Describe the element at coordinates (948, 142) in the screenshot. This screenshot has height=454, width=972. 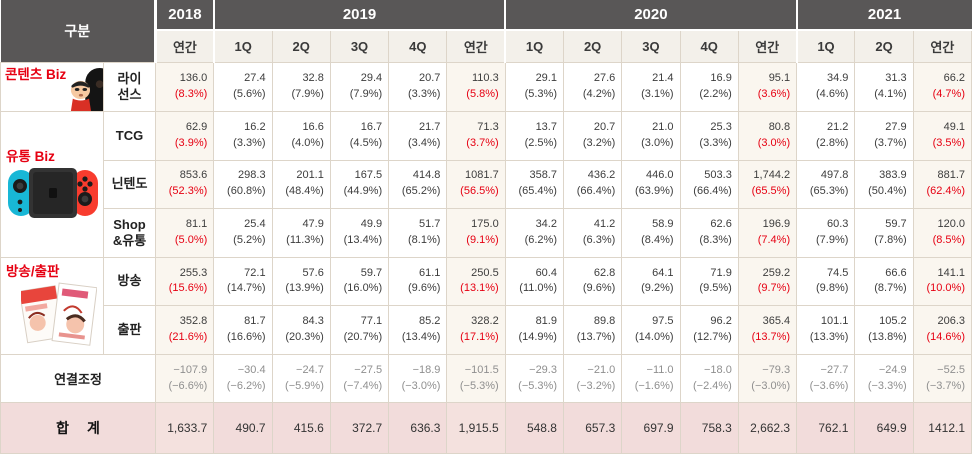
I see `value-percent: (3.5%)` at that location.